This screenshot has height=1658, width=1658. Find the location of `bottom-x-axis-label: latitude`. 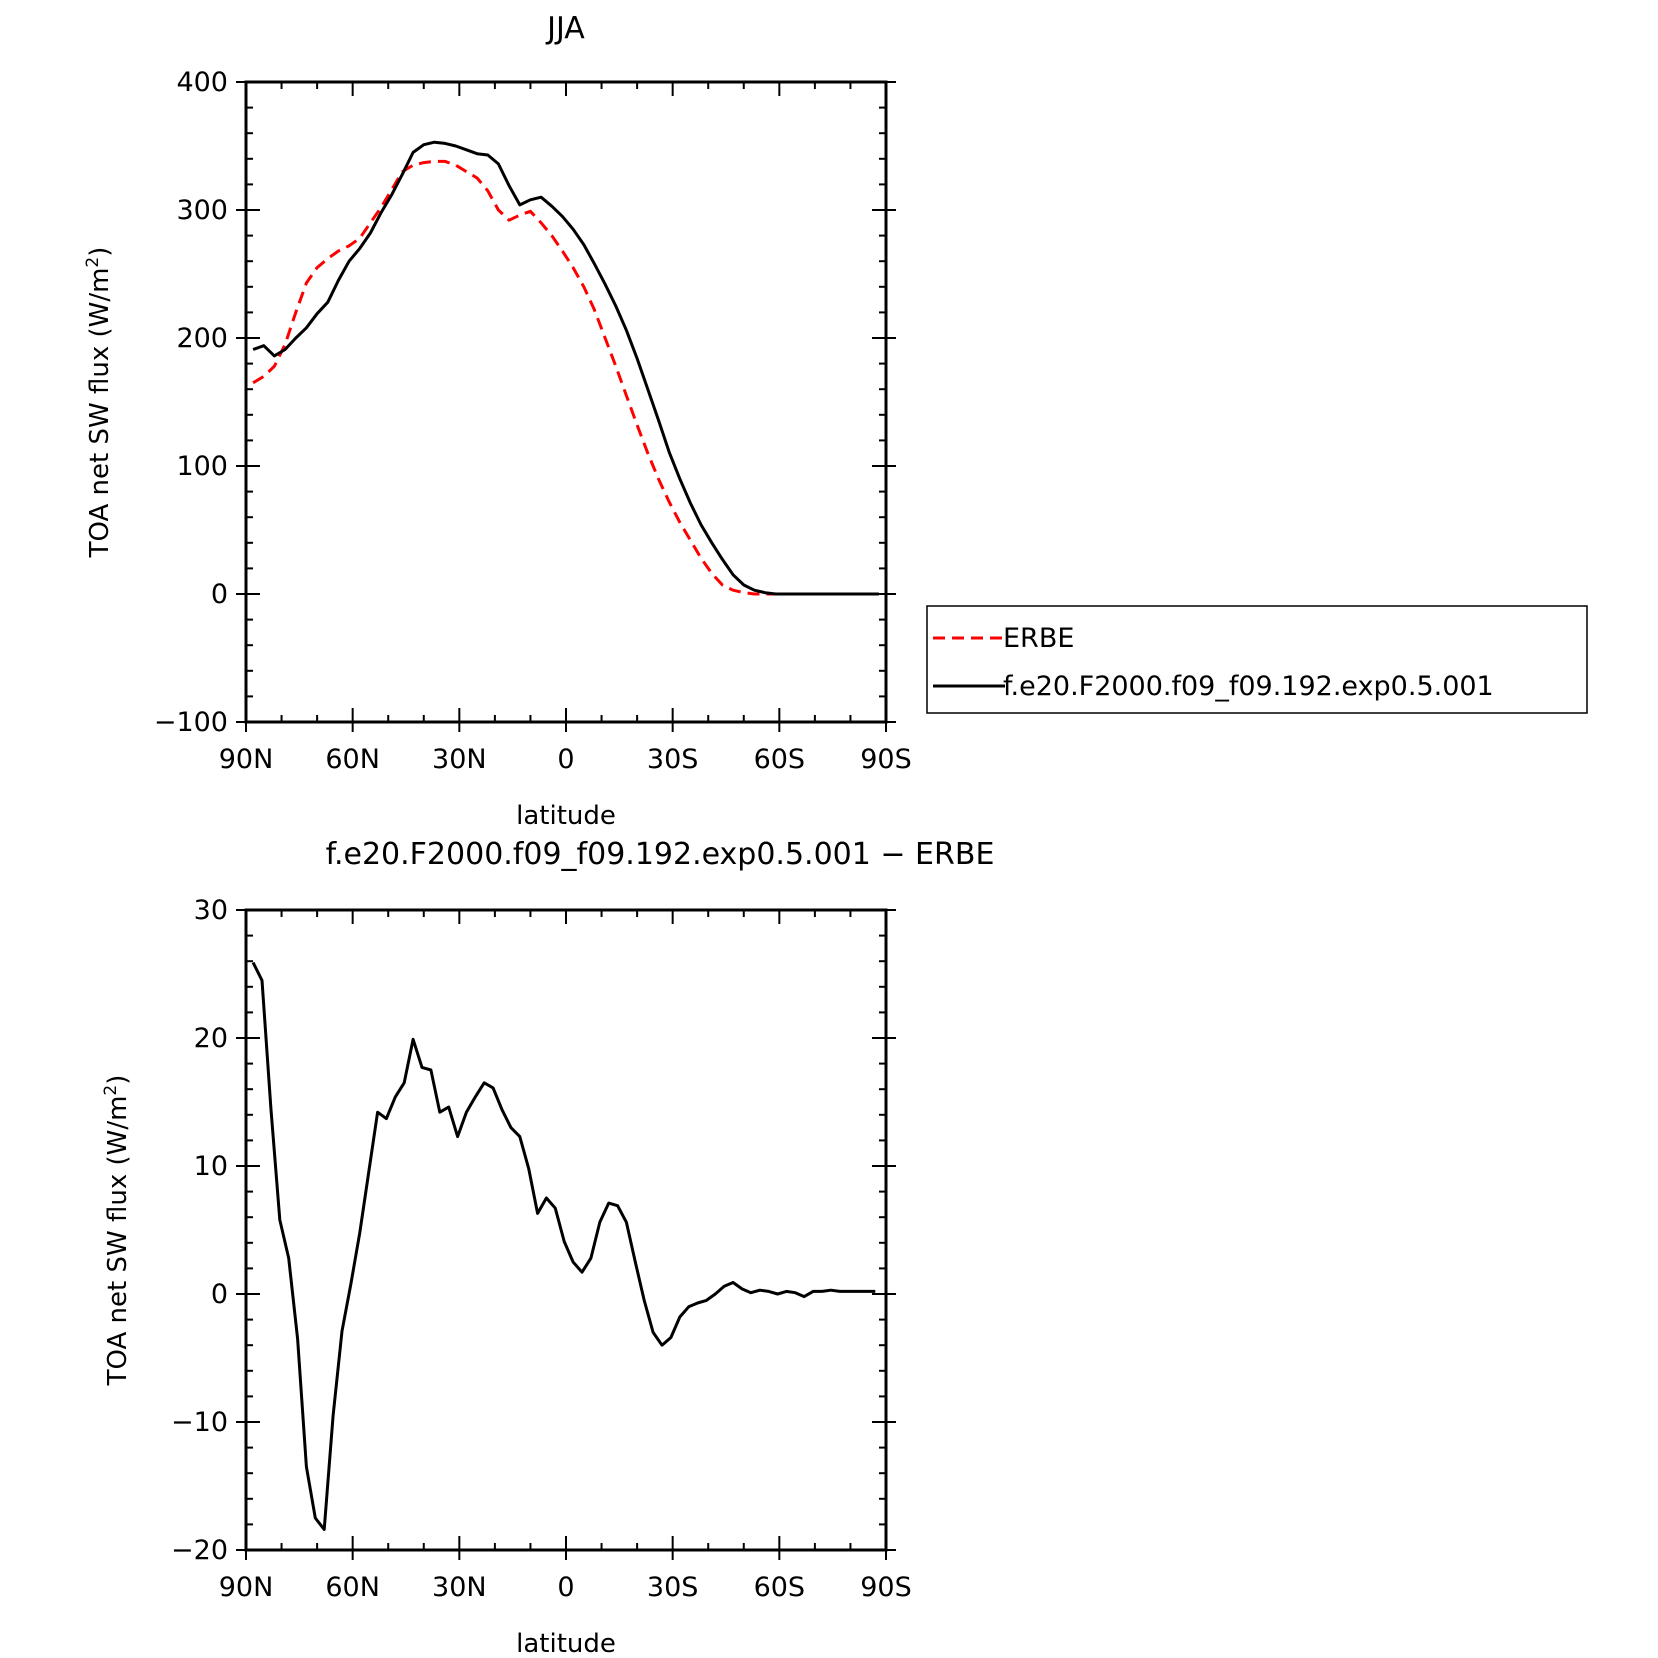

bottom-x-axis-label: latitude is located at coordinates (566, 1643).